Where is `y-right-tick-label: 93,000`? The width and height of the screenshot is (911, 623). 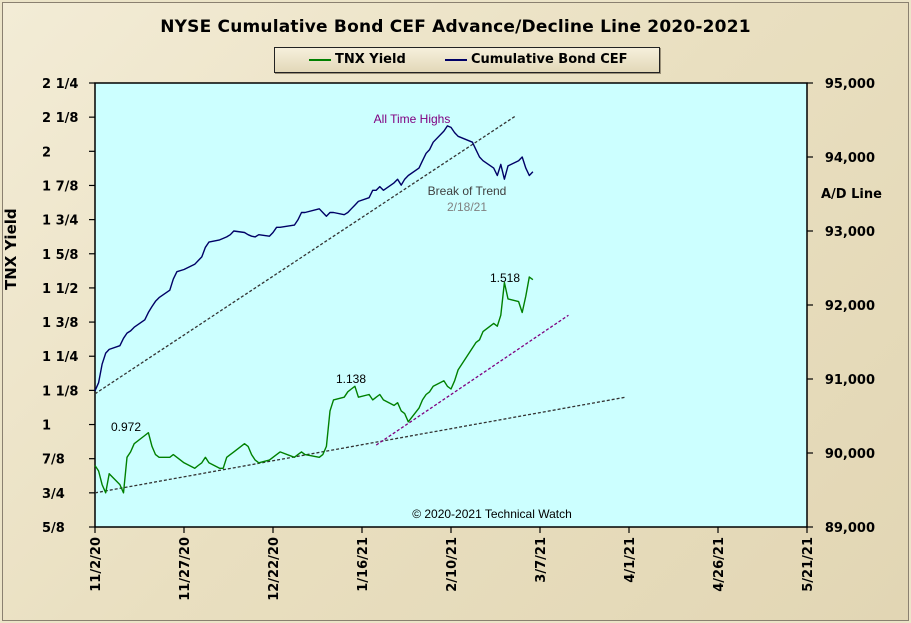
y-right-tick-label: 93,000 is located at coordinates (850, 232).